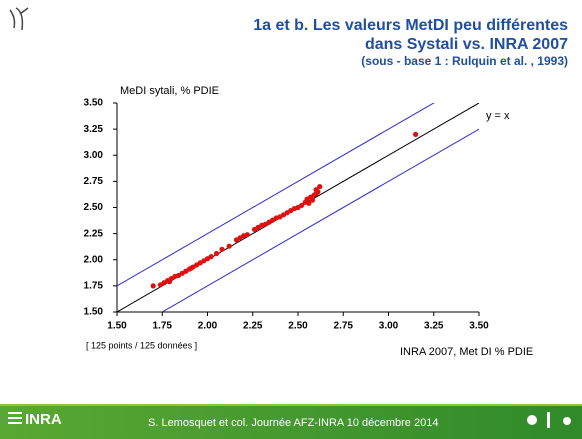 The height and width of the screenshot is (439, 582). I want to click on inra-logo: INRA, so click(35, 419).